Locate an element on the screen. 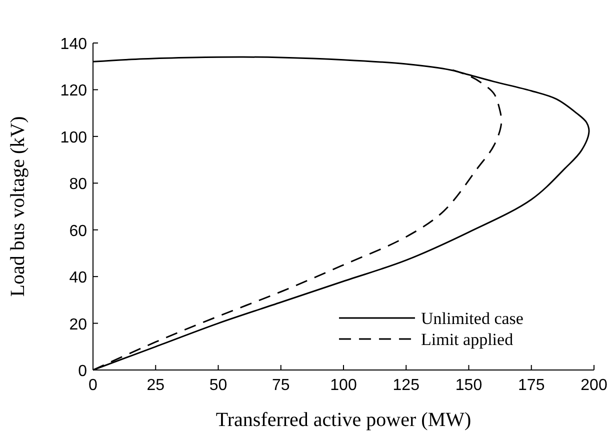 Image resolution: width=611 pixels, height=438 pixels. y-tick-label: 0 is located at coordinates (83, 371).